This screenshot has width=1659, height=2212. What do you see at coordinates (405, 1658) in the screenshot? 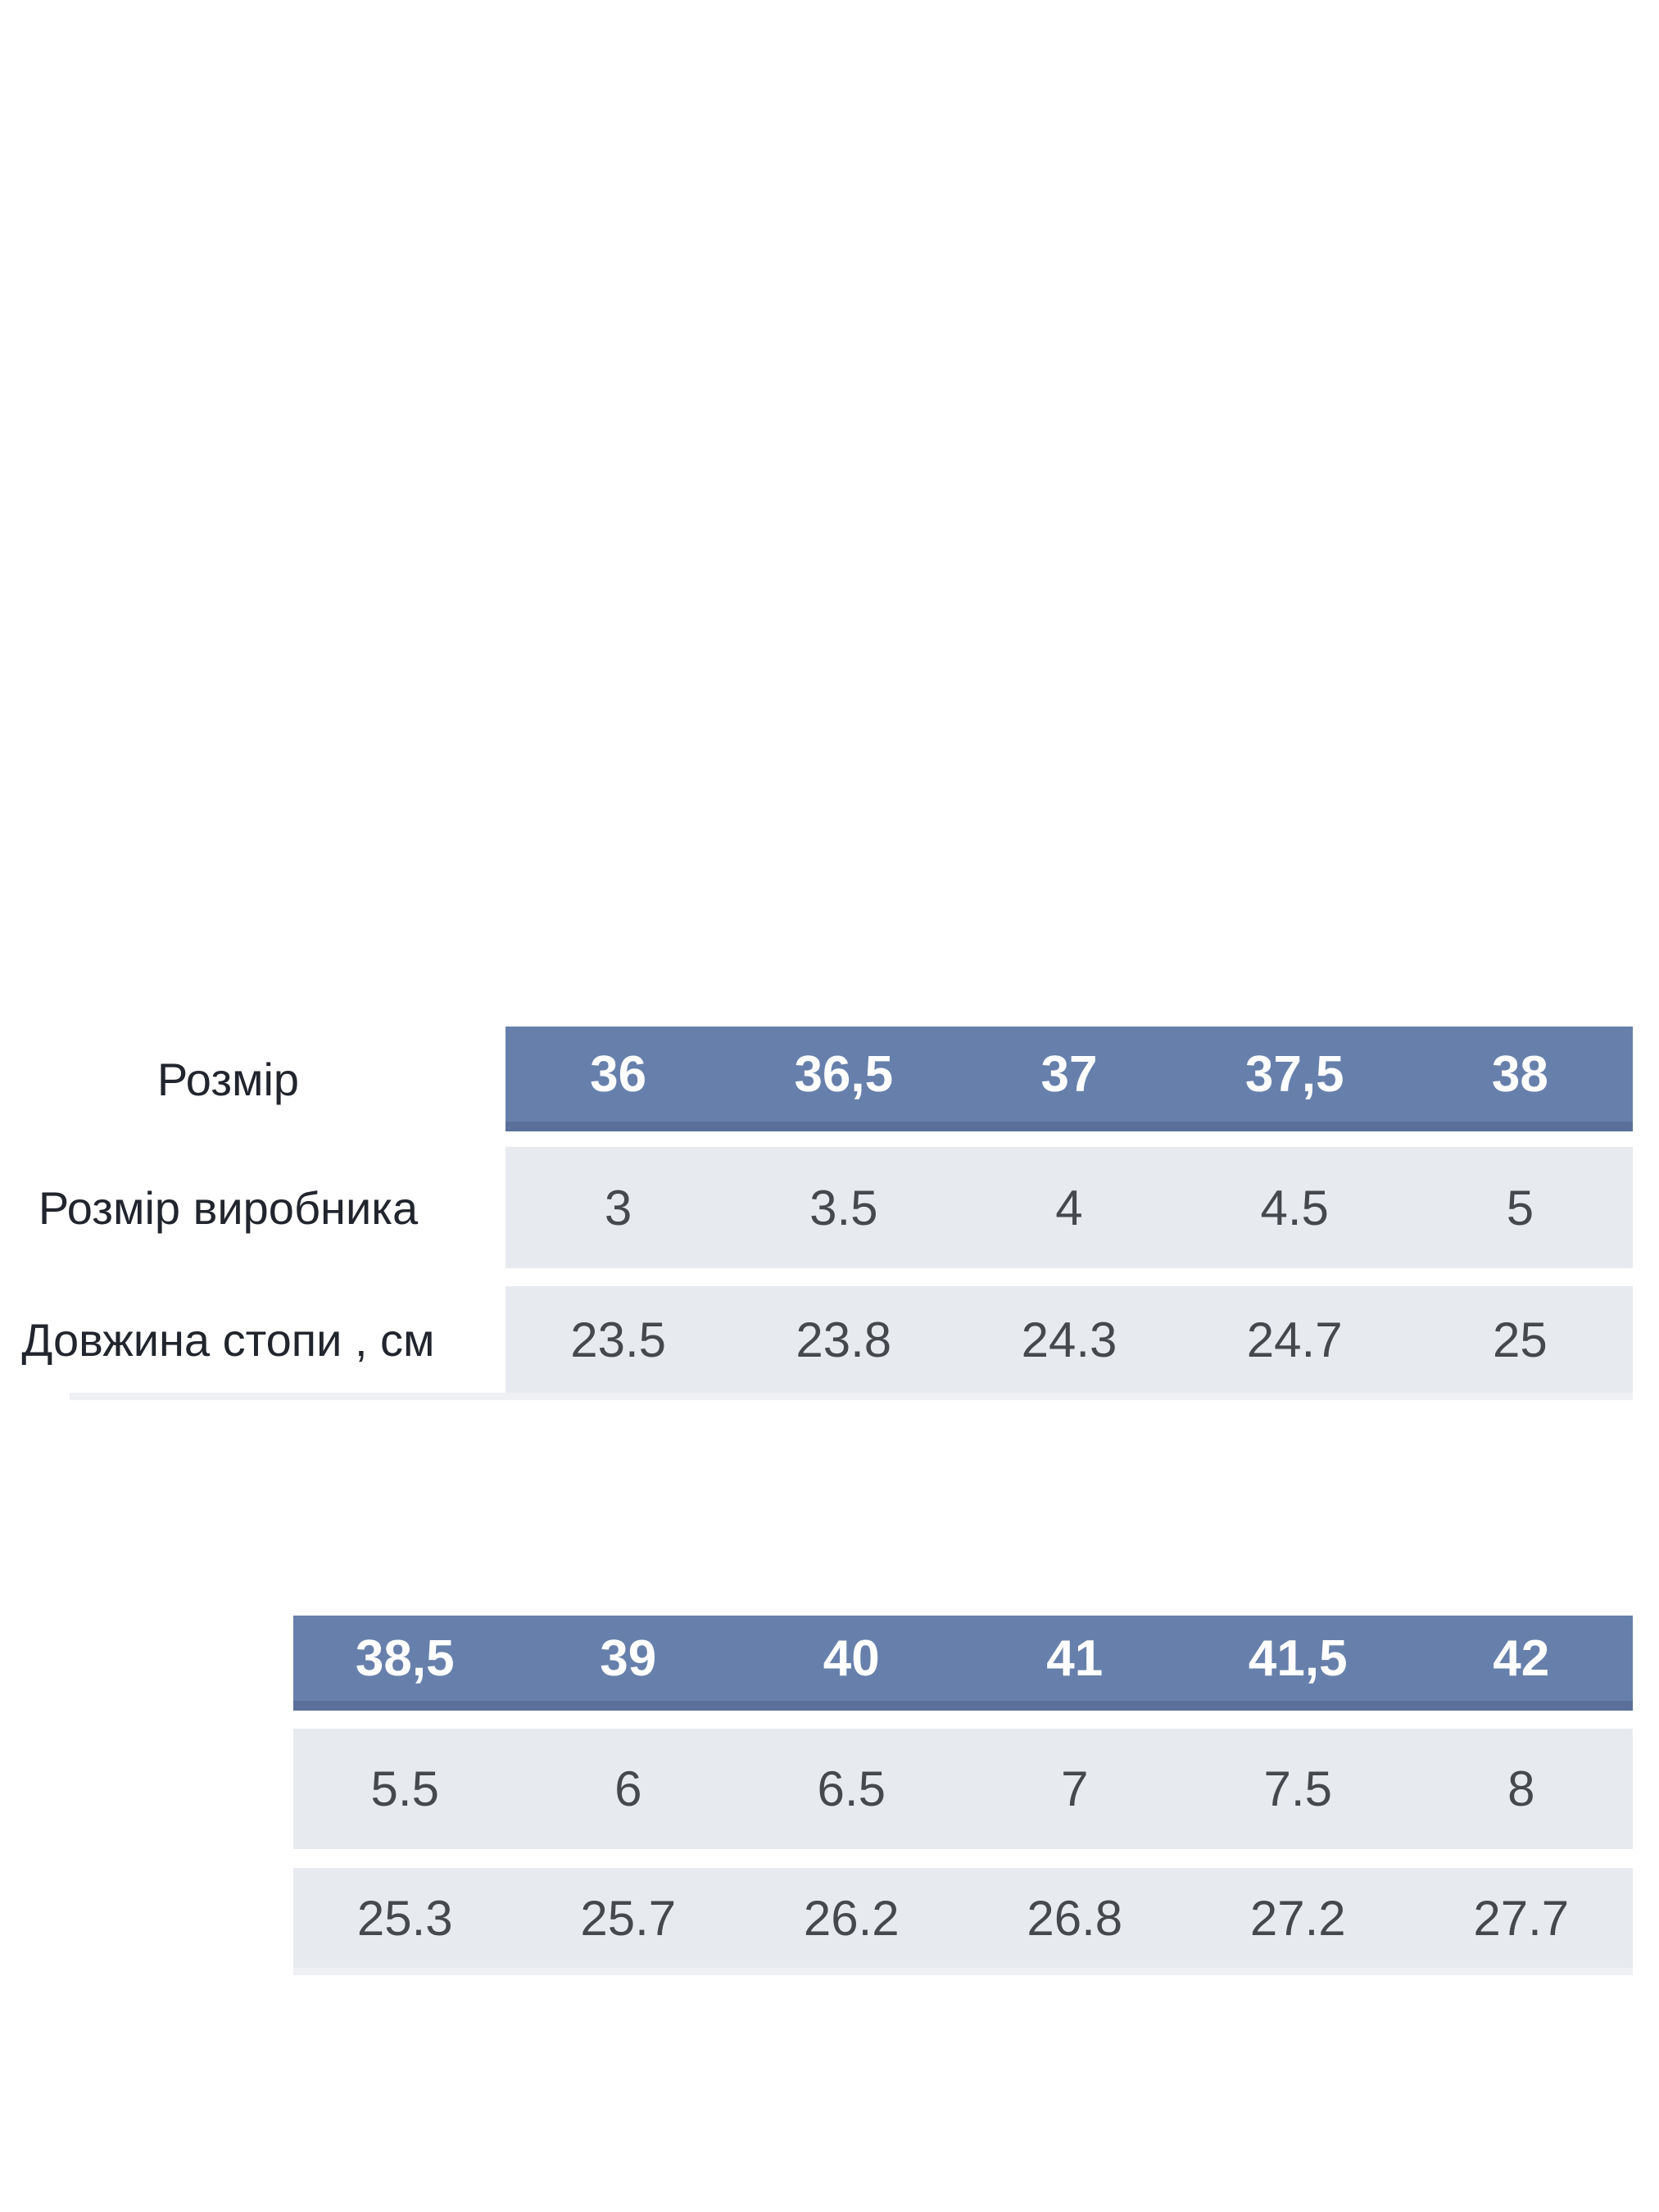
I see `size-header-cell: 38,5` at bounding box center [405, 1658].